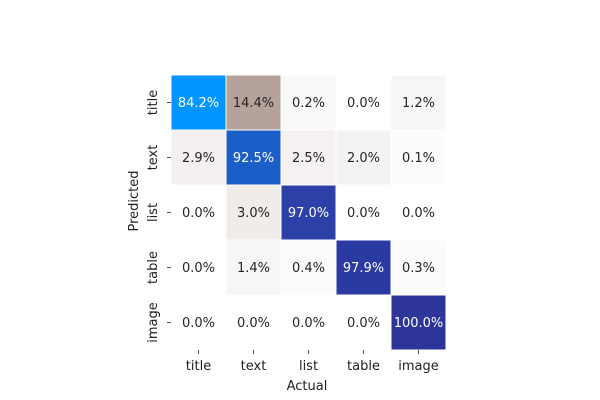  I want to click on cell-value-label: 92.5%, so click(253, 158).